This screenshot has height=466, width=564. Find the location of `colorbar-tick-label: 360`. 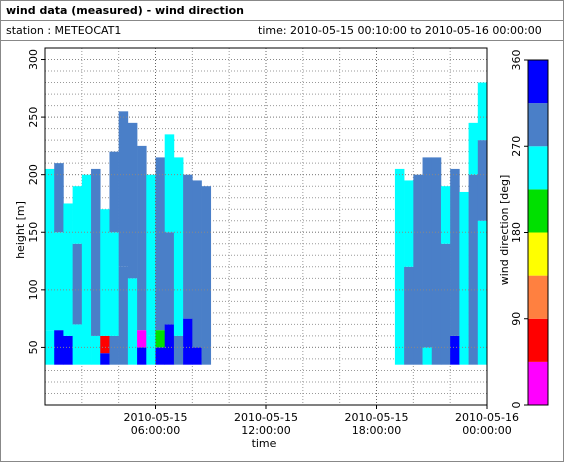

colorbar-tick-label: 360 is located at coordinates (516, 60).